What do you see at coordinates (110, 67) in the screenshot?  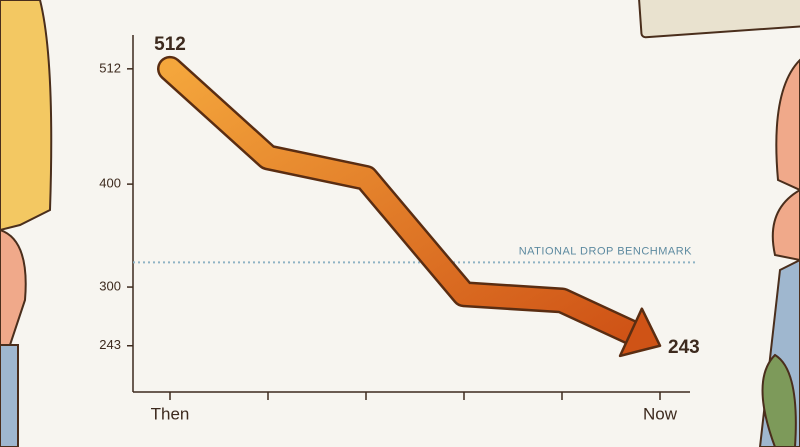 I see `y-tick-label: 512` at bounding box center [110, 67].